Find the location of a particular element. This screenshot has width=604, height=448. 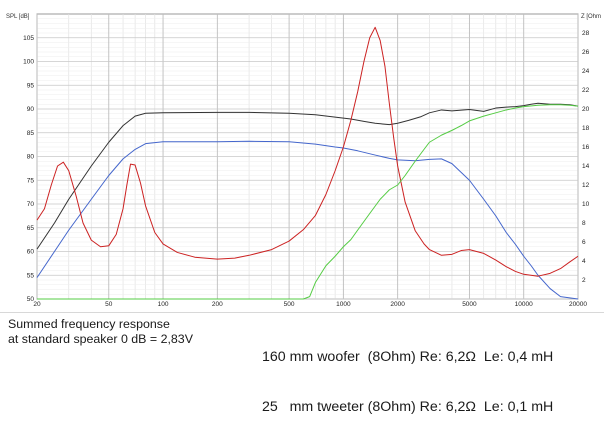

y-right-tick-label: 14 is located at coordinates (586, 166).